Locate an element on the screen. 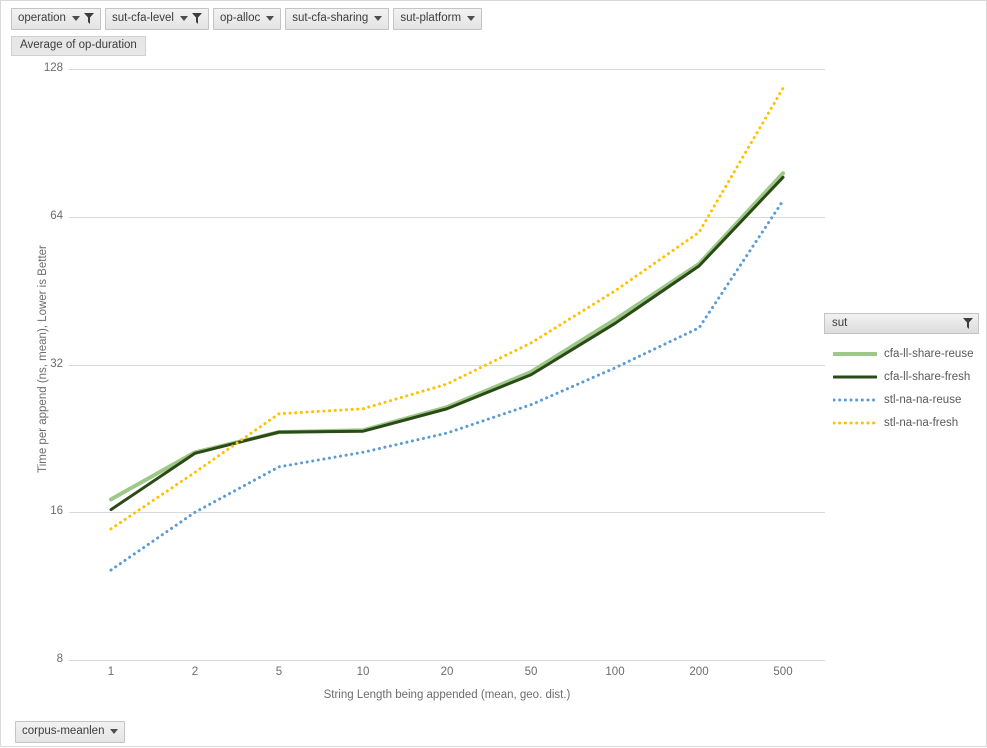 The image size is (987, 748). slicer-corpus-meanlen: corpus-meanlen is located at coordinates (70, 732).